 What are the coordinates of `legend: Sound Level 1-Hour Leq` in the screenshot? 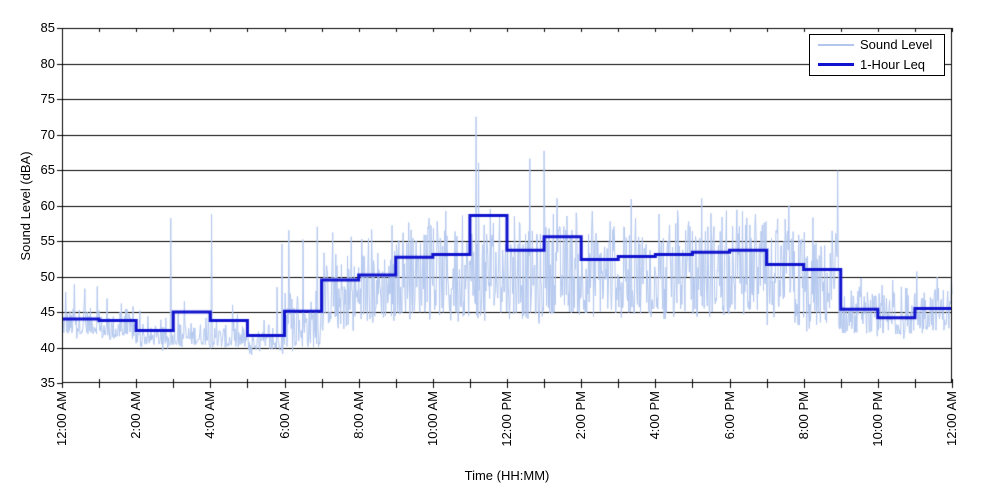 It's located at (877, 55).